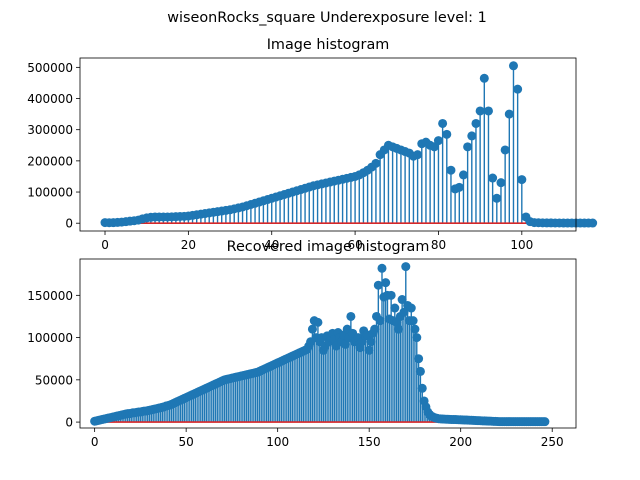  I want to click on chart-1-x-tick-label: 60, so click(354, 245).